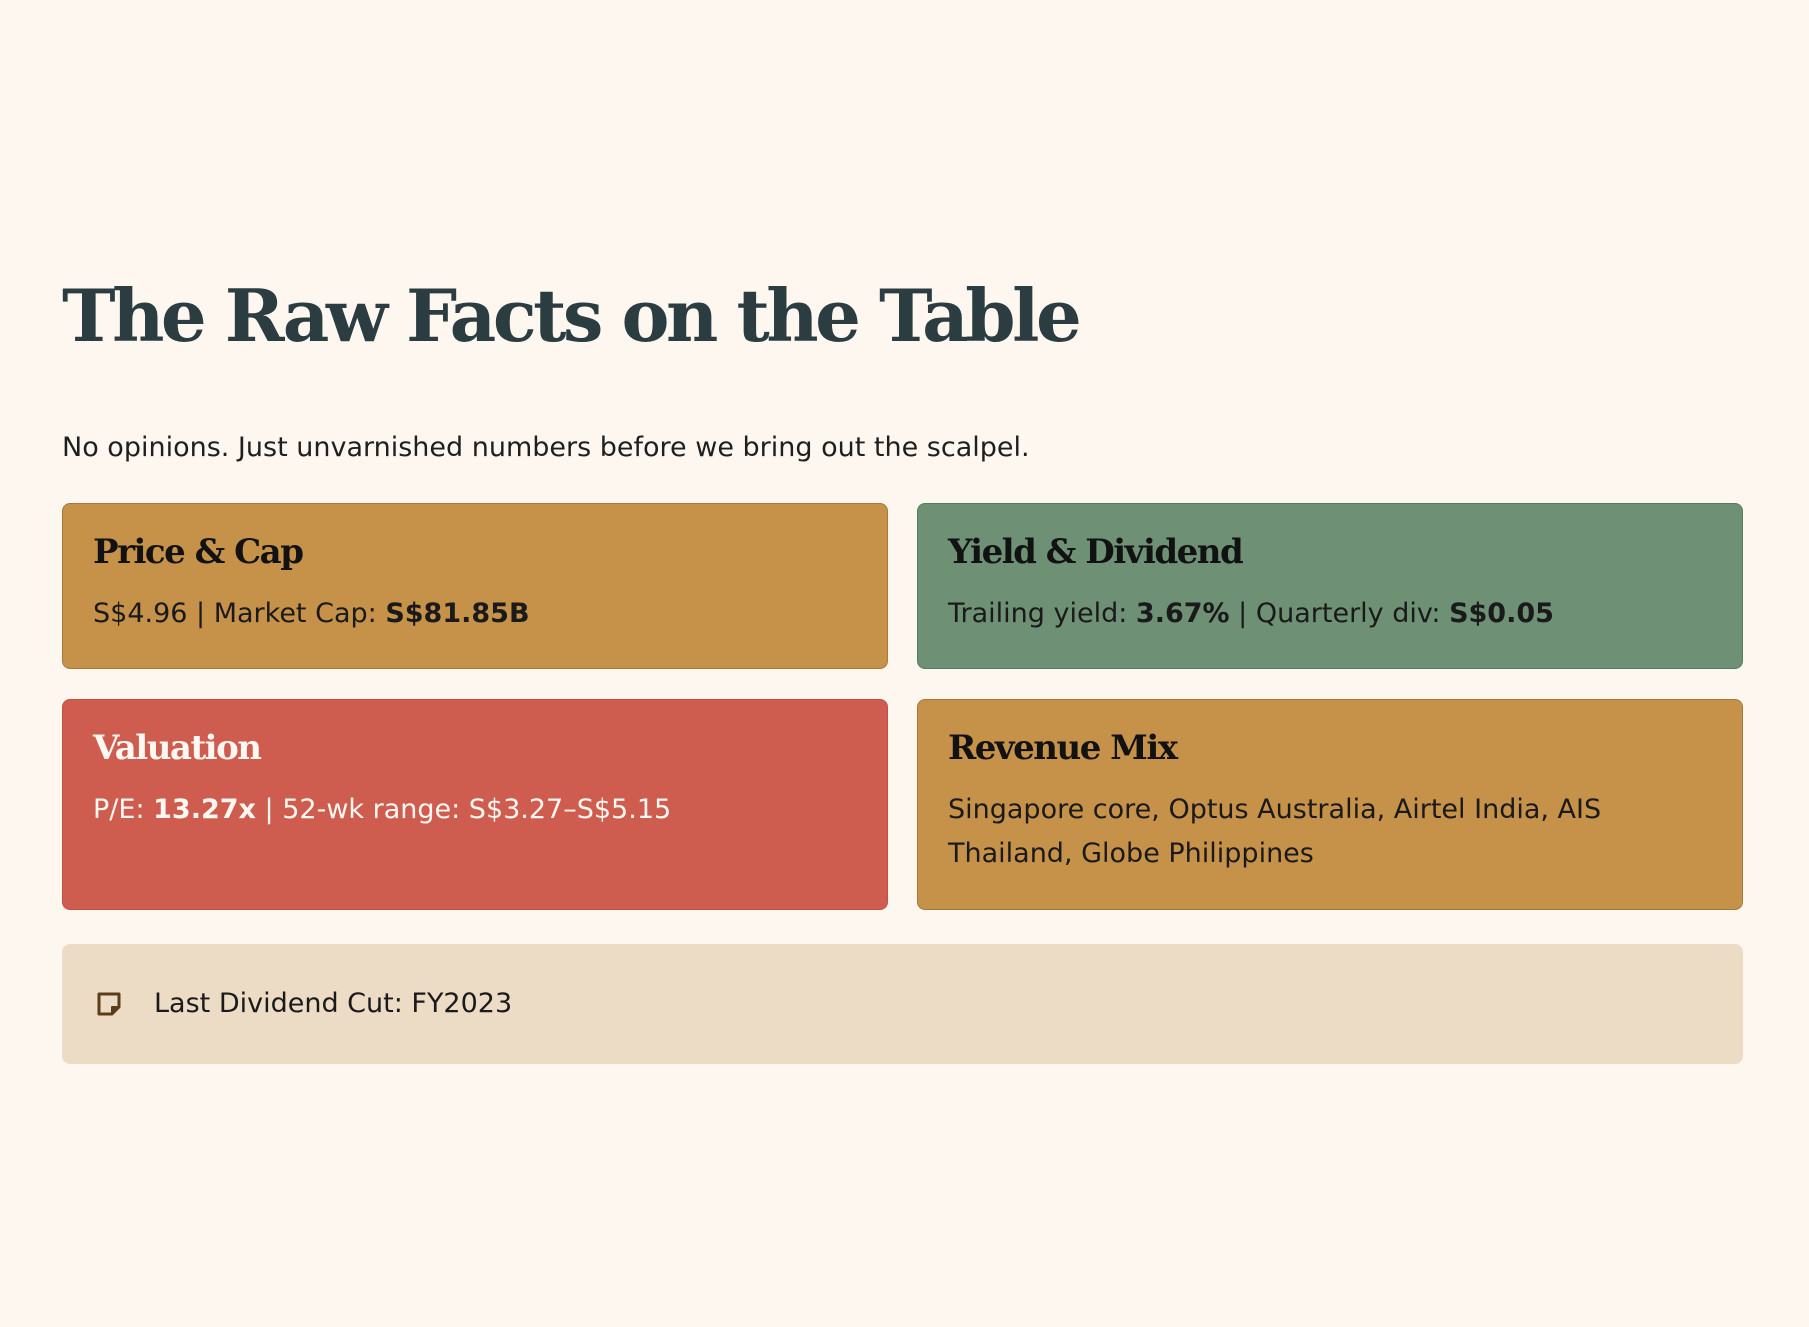  Describe the element at coordinates (299, 613) in the screenshot. I see `market-cap-label: Market Cap:` at that location.